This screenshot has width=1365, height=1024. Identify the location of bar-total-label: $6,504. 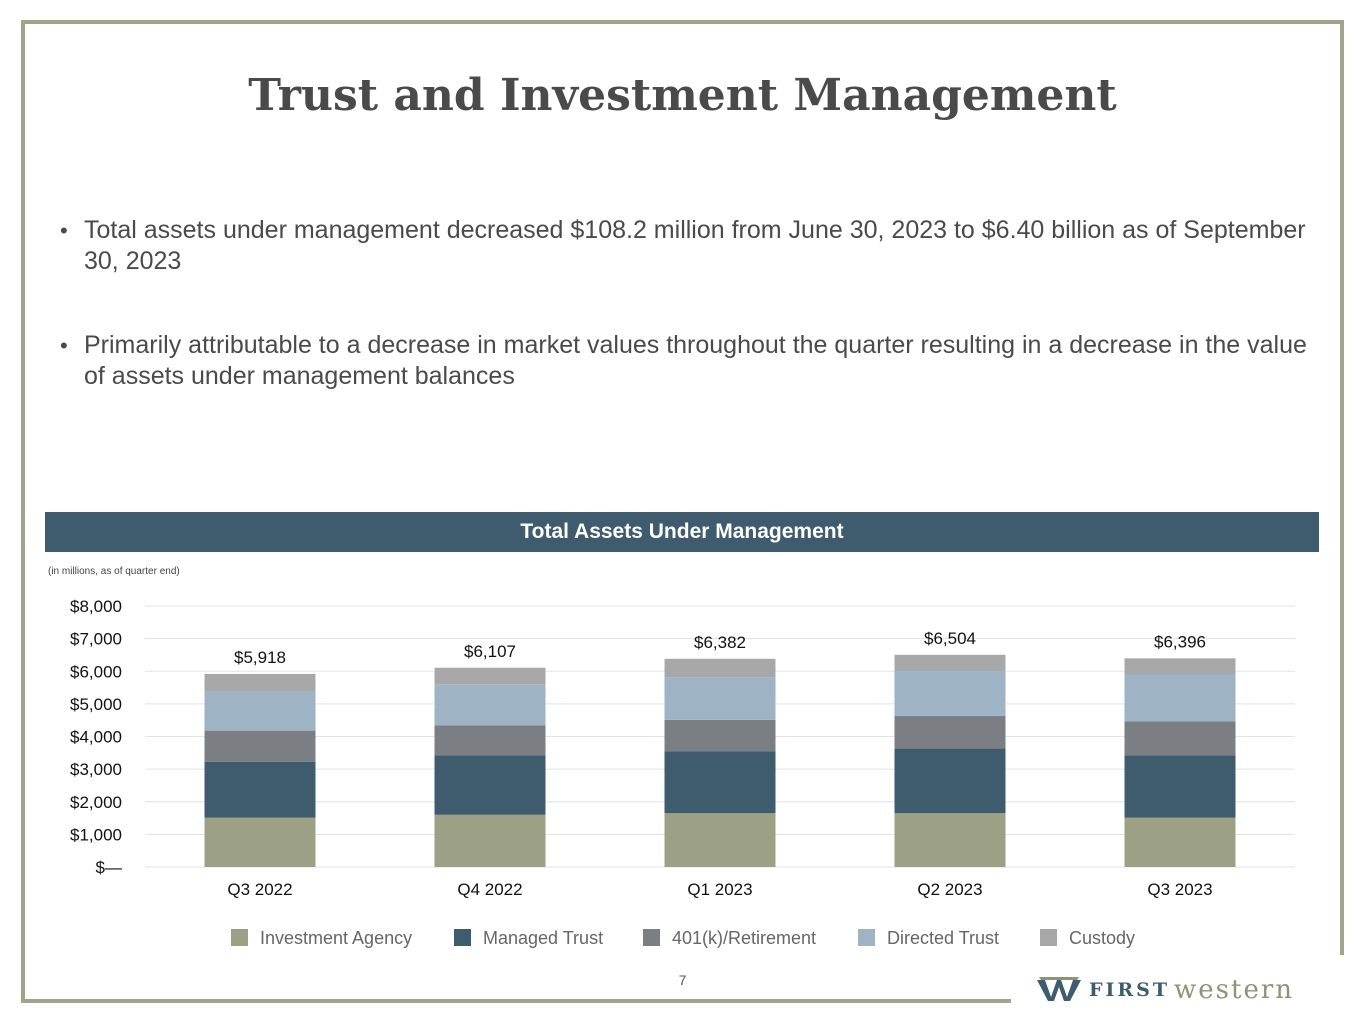
(950, 638).